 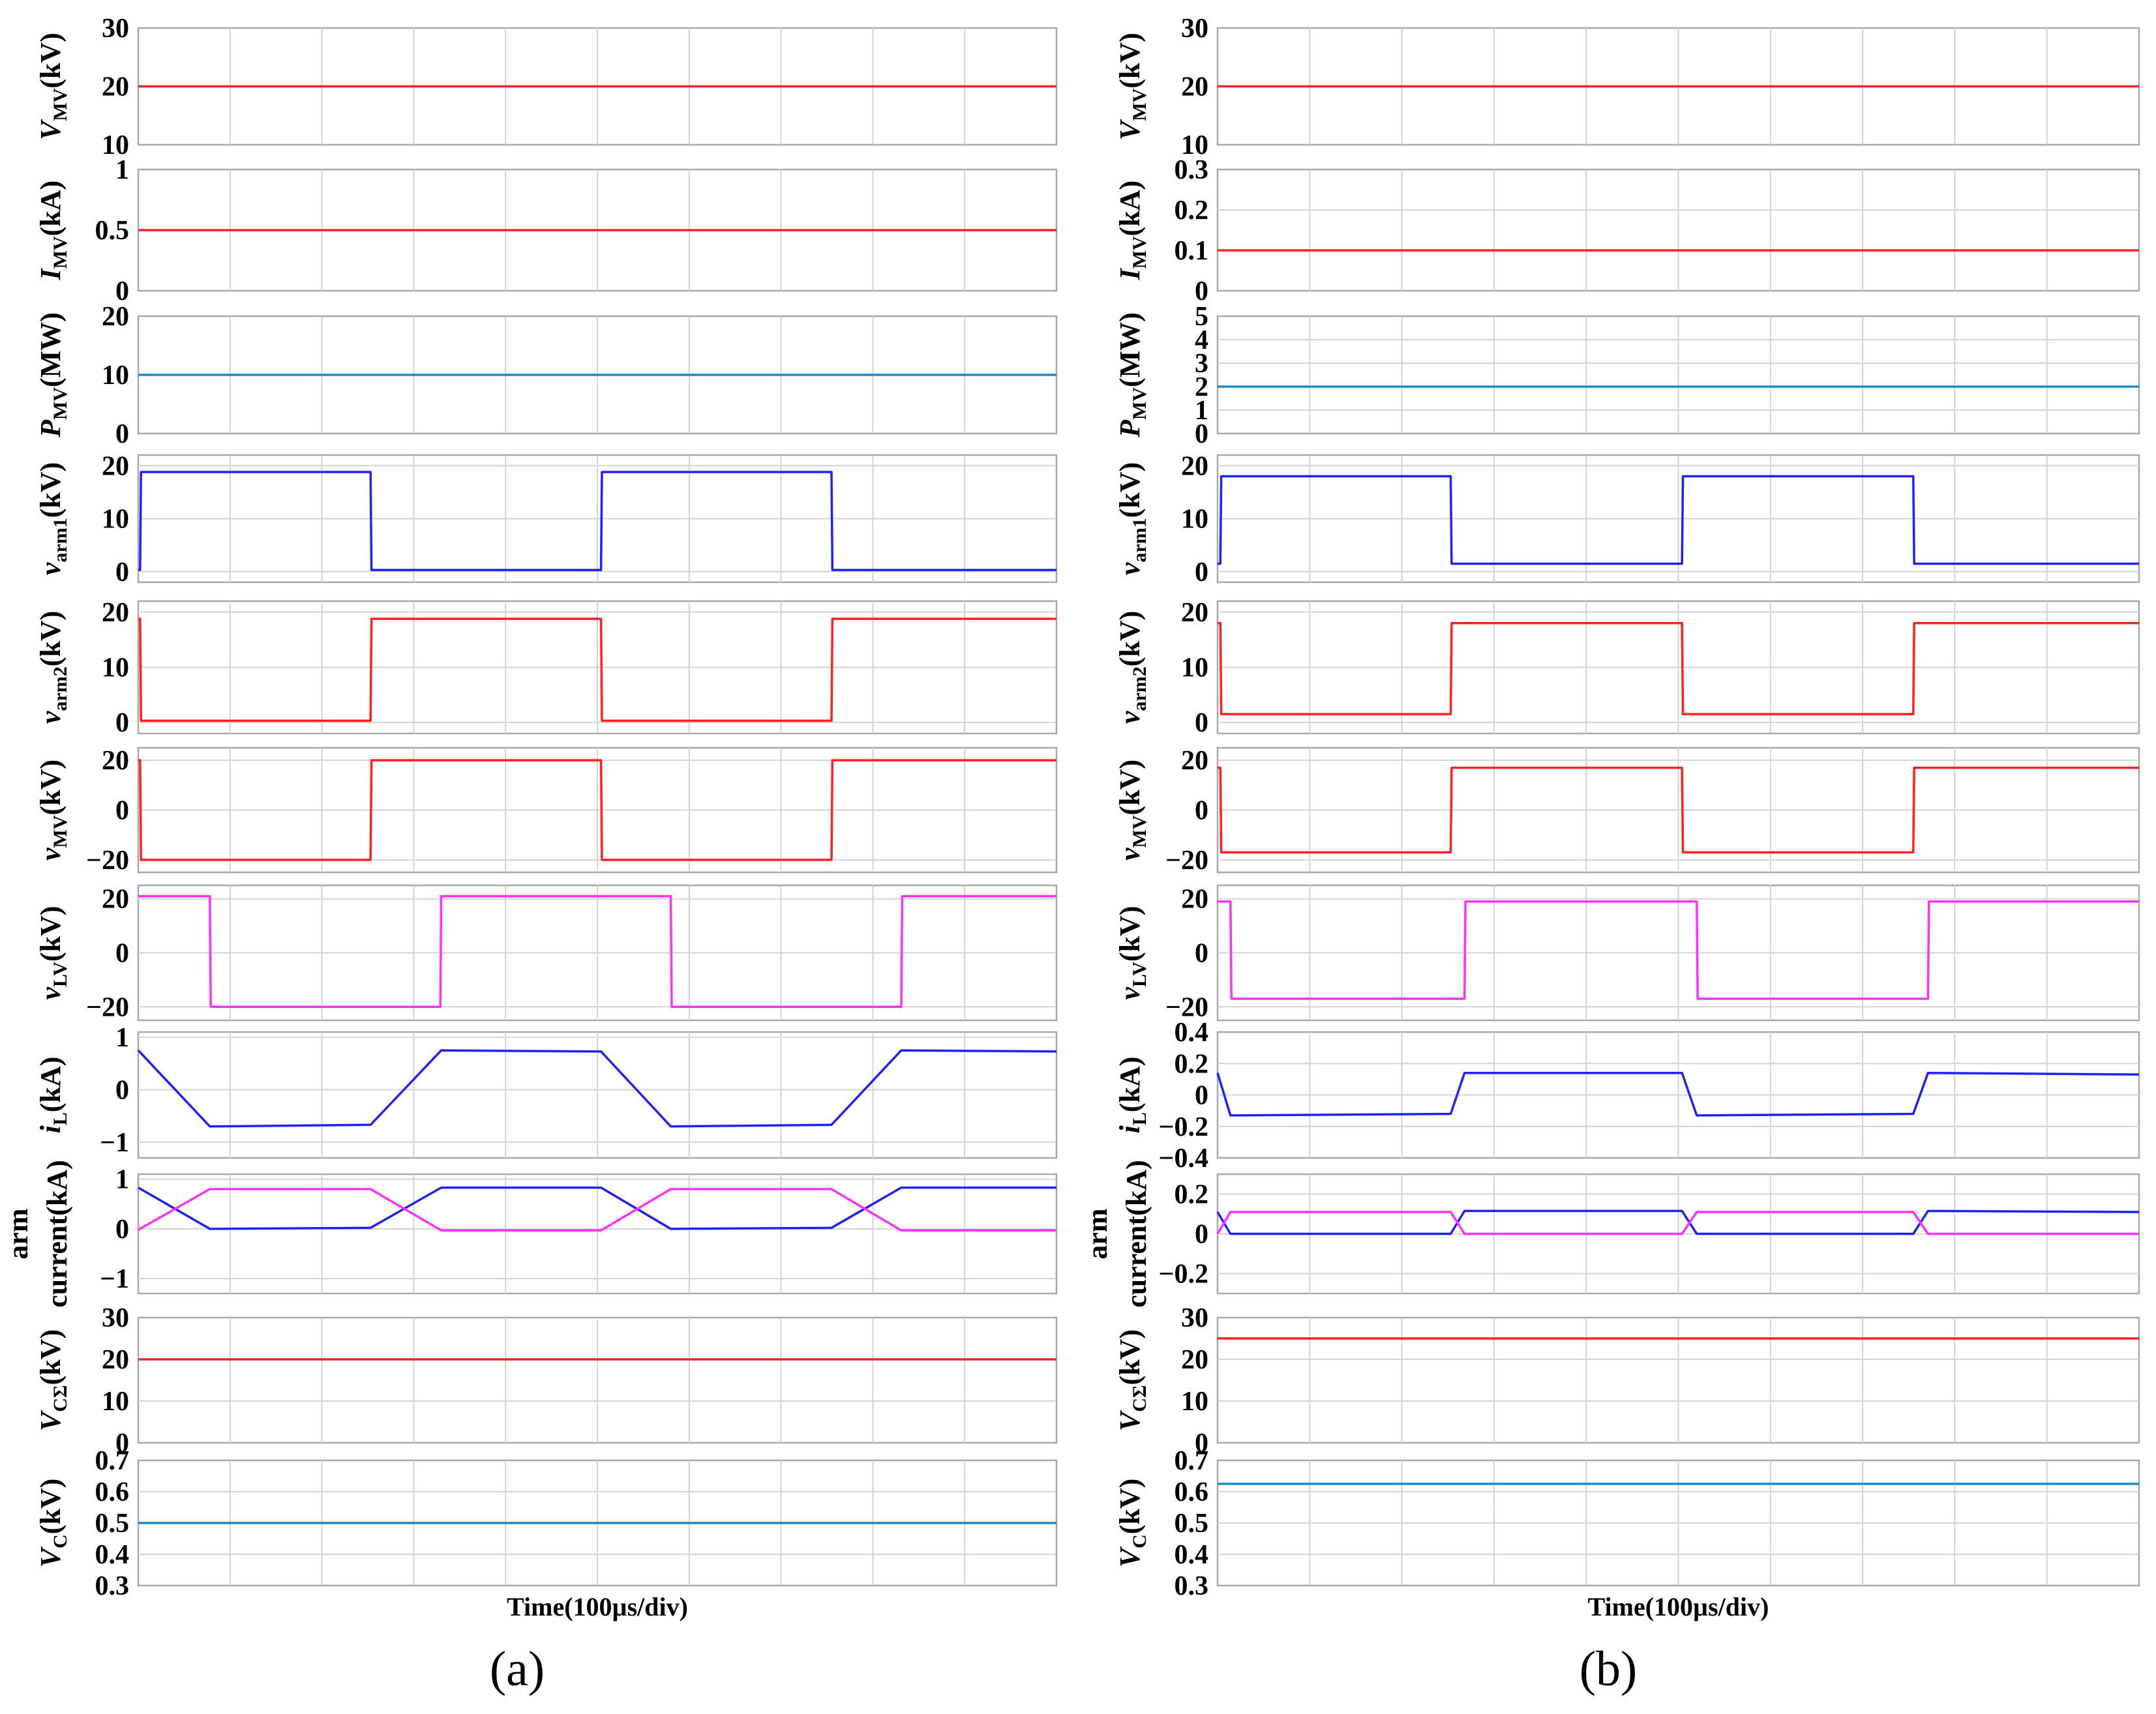 What do you see at coordinates (18, 1233) in the screenshot?
I see `plot-a-8-ylabel-line1: arm` at bounding box center [18, 1233].